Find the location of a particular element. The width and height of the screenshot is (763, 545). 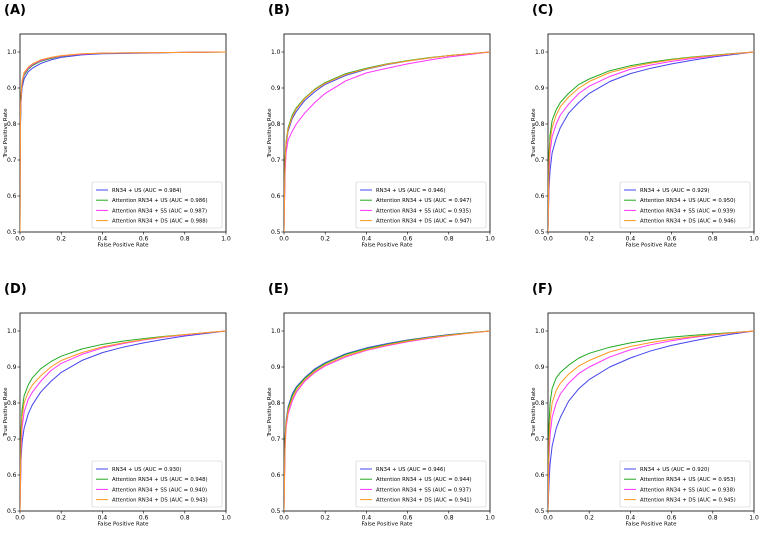

legend-entry: RN34 + US (AUC = 0.984) is located at coordinates (146, 191).